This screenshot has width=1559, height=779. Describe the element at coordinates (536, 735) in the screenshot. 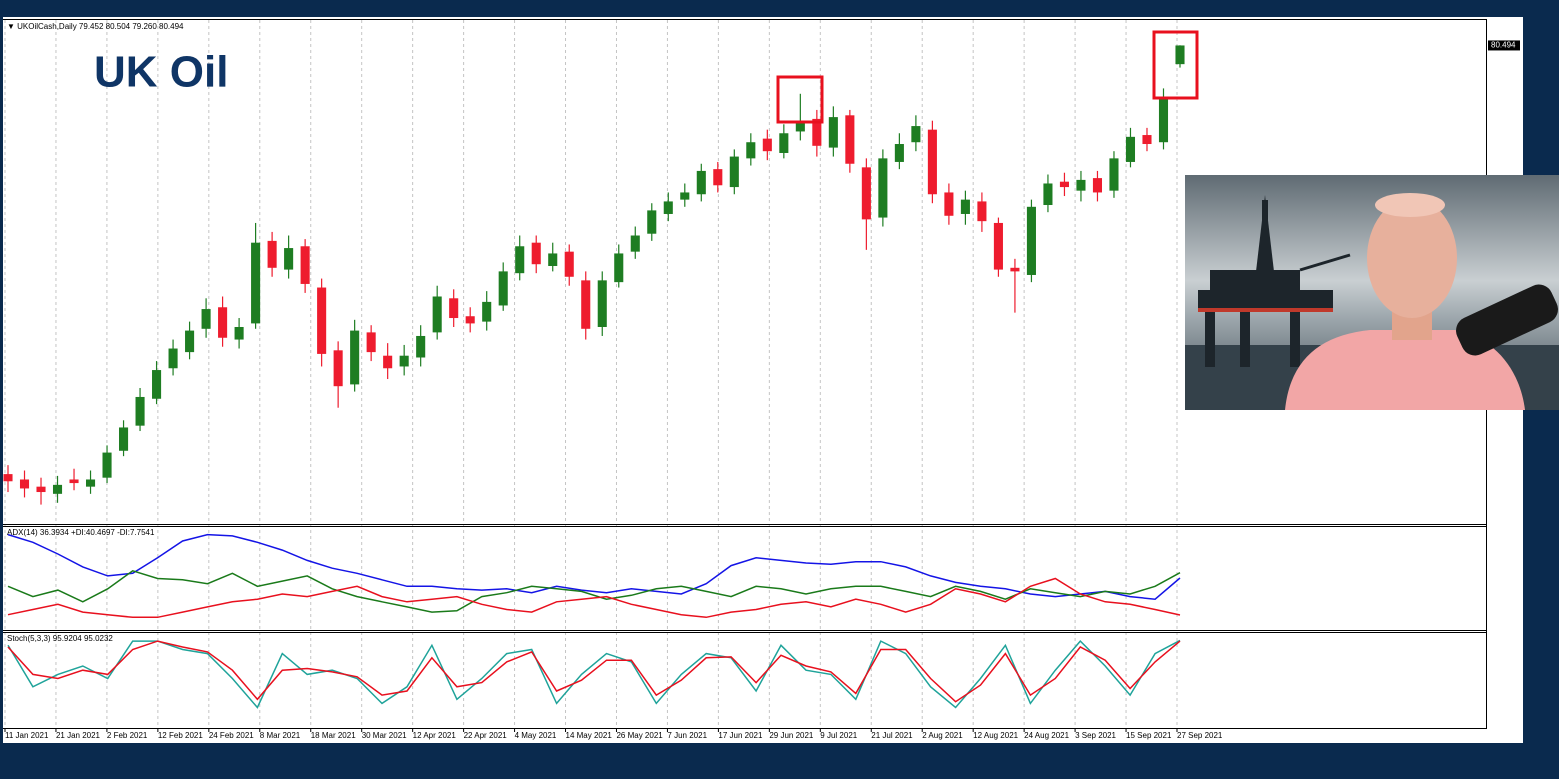

I see `x-tick-label: 4 May 2021` at that location.